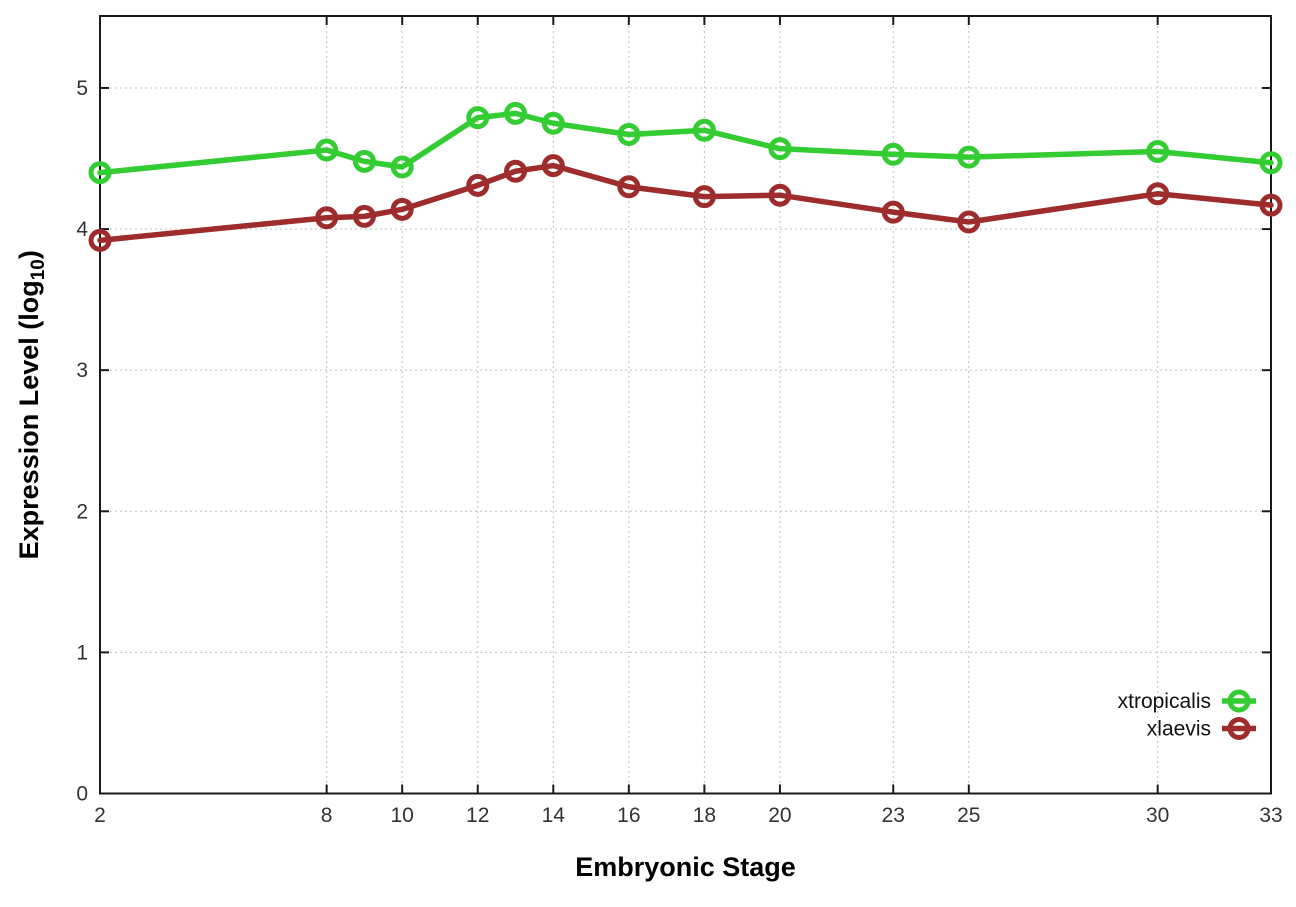  What do you see at coordinates (685, 867) in the screenshot?
I see `x-axis-title: Embryonic Stage` at bounding box center [685, 867].